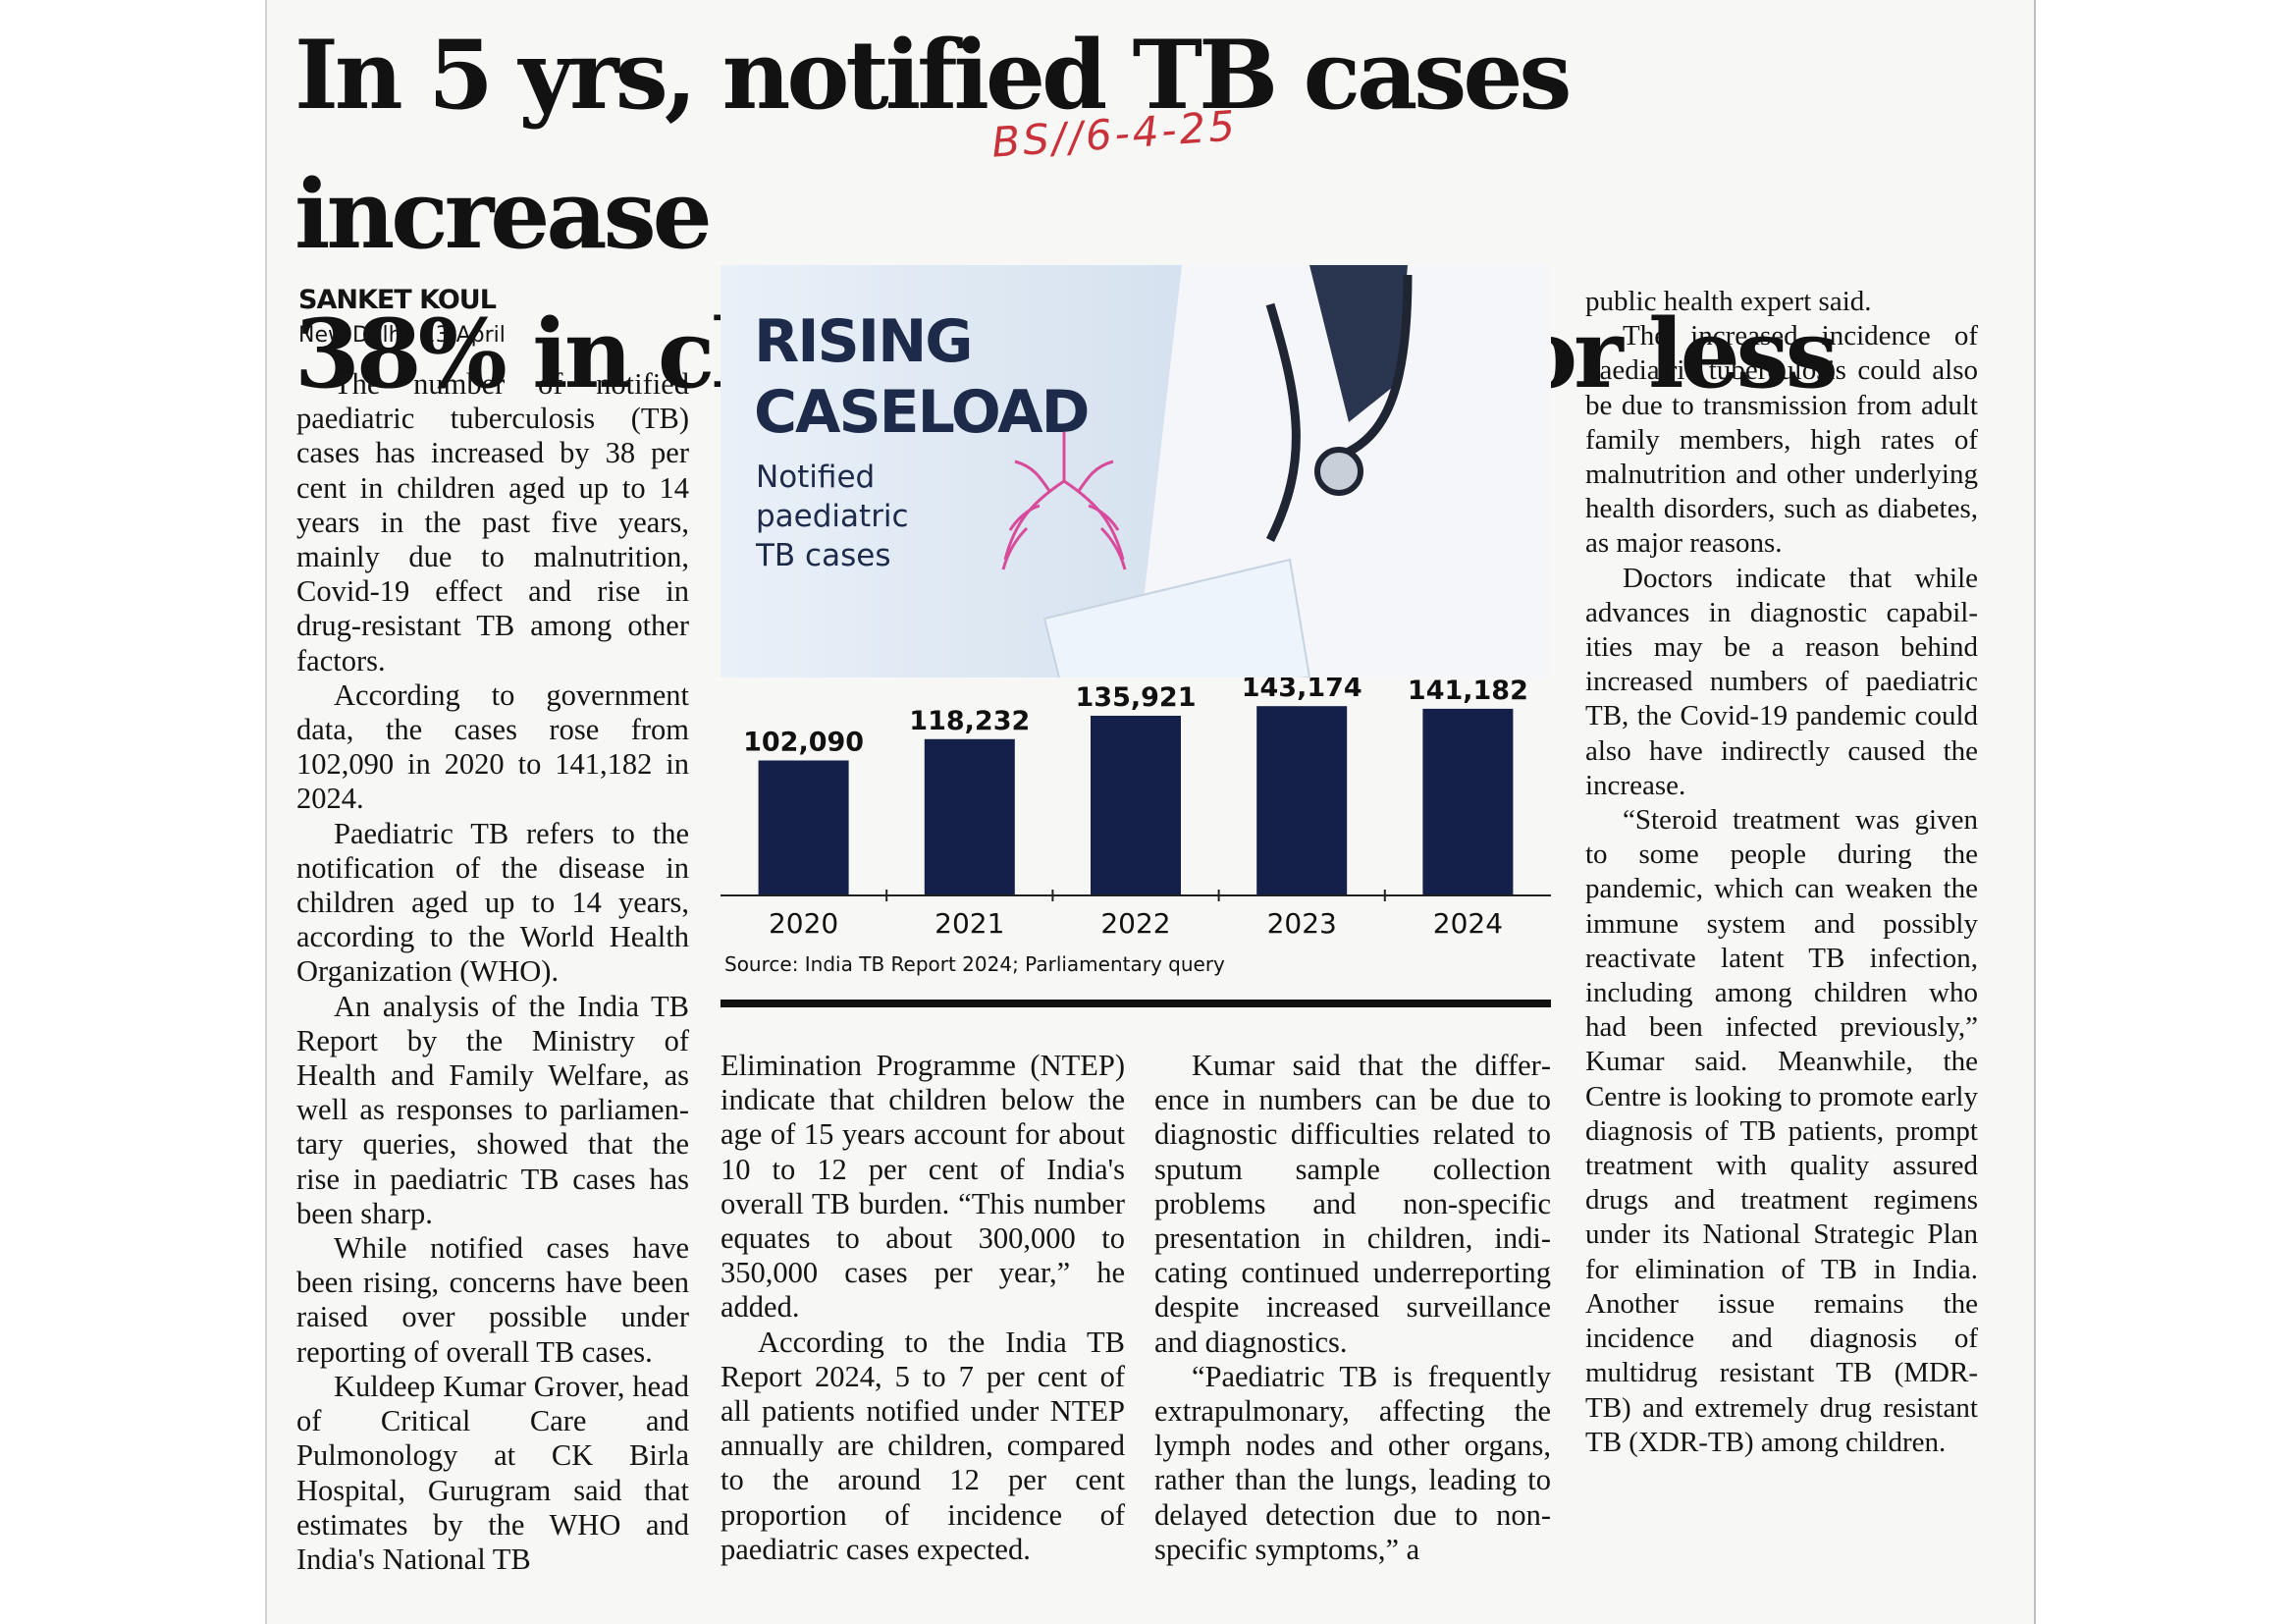 This screenshot has width=2296, height=1624. I want to click on section-rule, so click(1136, 1003).